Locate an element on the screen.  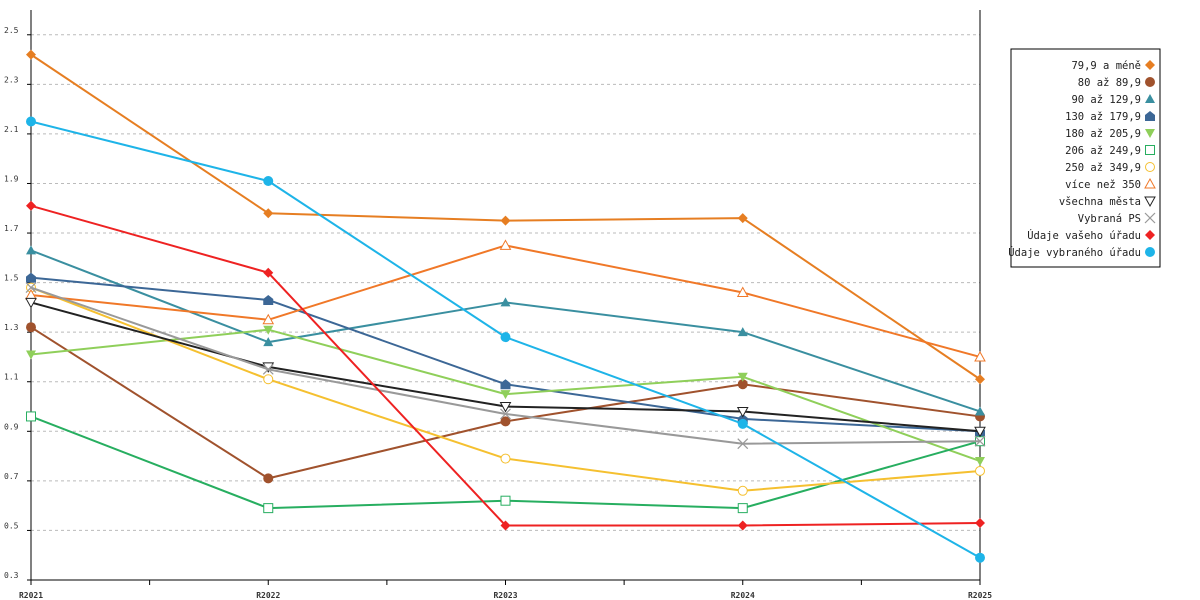
y-tick-label: 1.9 is located at coordinates (11, 178).